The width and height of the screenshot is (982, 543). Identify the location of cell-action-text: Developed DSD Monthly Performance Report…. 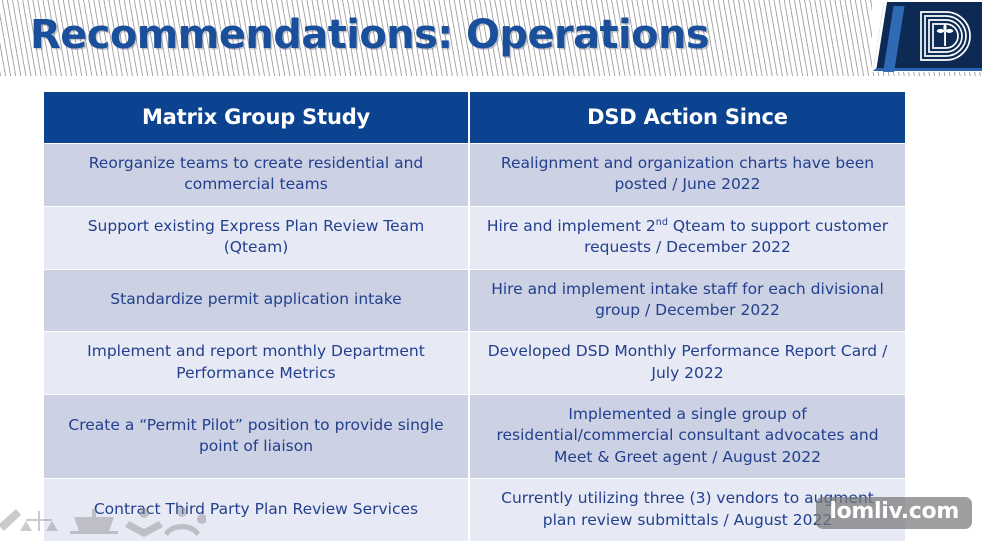
(687, 362).